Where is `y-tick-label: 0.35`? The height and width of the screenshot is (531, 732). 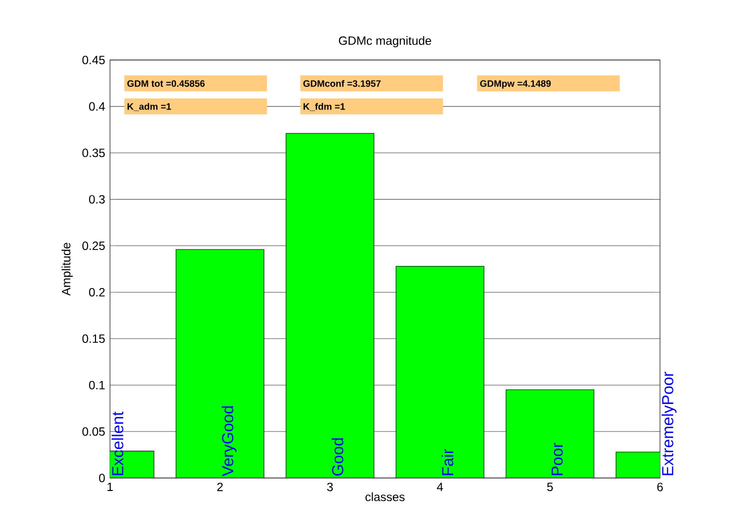
y-tick-label: 0.35 is located at coordinates (93, 153).